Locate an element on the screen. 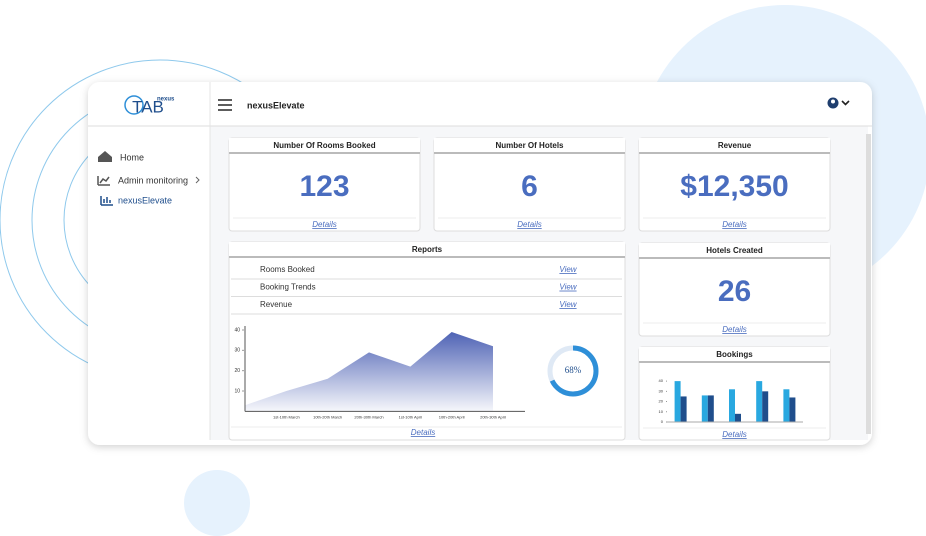  x-tick-label: 20th-30th March is located at coordinates (368, 416).